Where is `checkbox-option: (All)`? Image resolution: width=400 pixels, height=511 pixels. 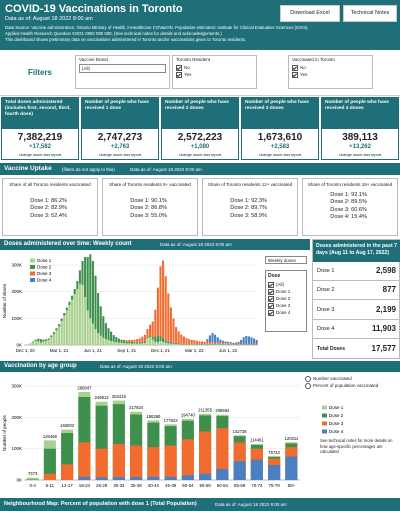
checkbox-option: (All) is located at coordinates (286, 284).